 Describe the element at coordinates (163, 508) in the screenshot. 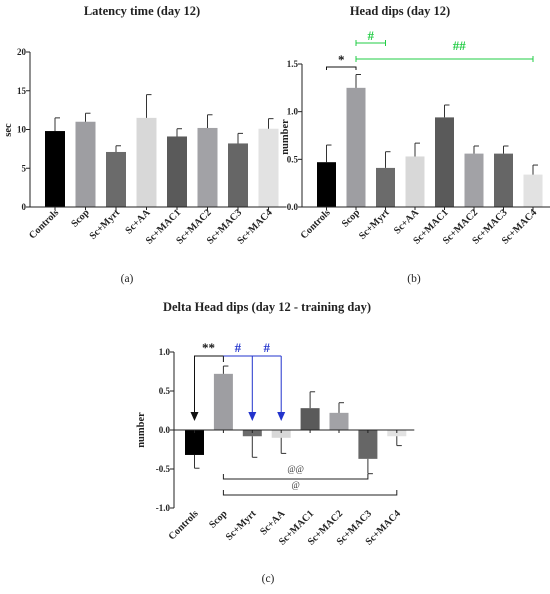

I see `y-tick-label: -1.0` at that location.